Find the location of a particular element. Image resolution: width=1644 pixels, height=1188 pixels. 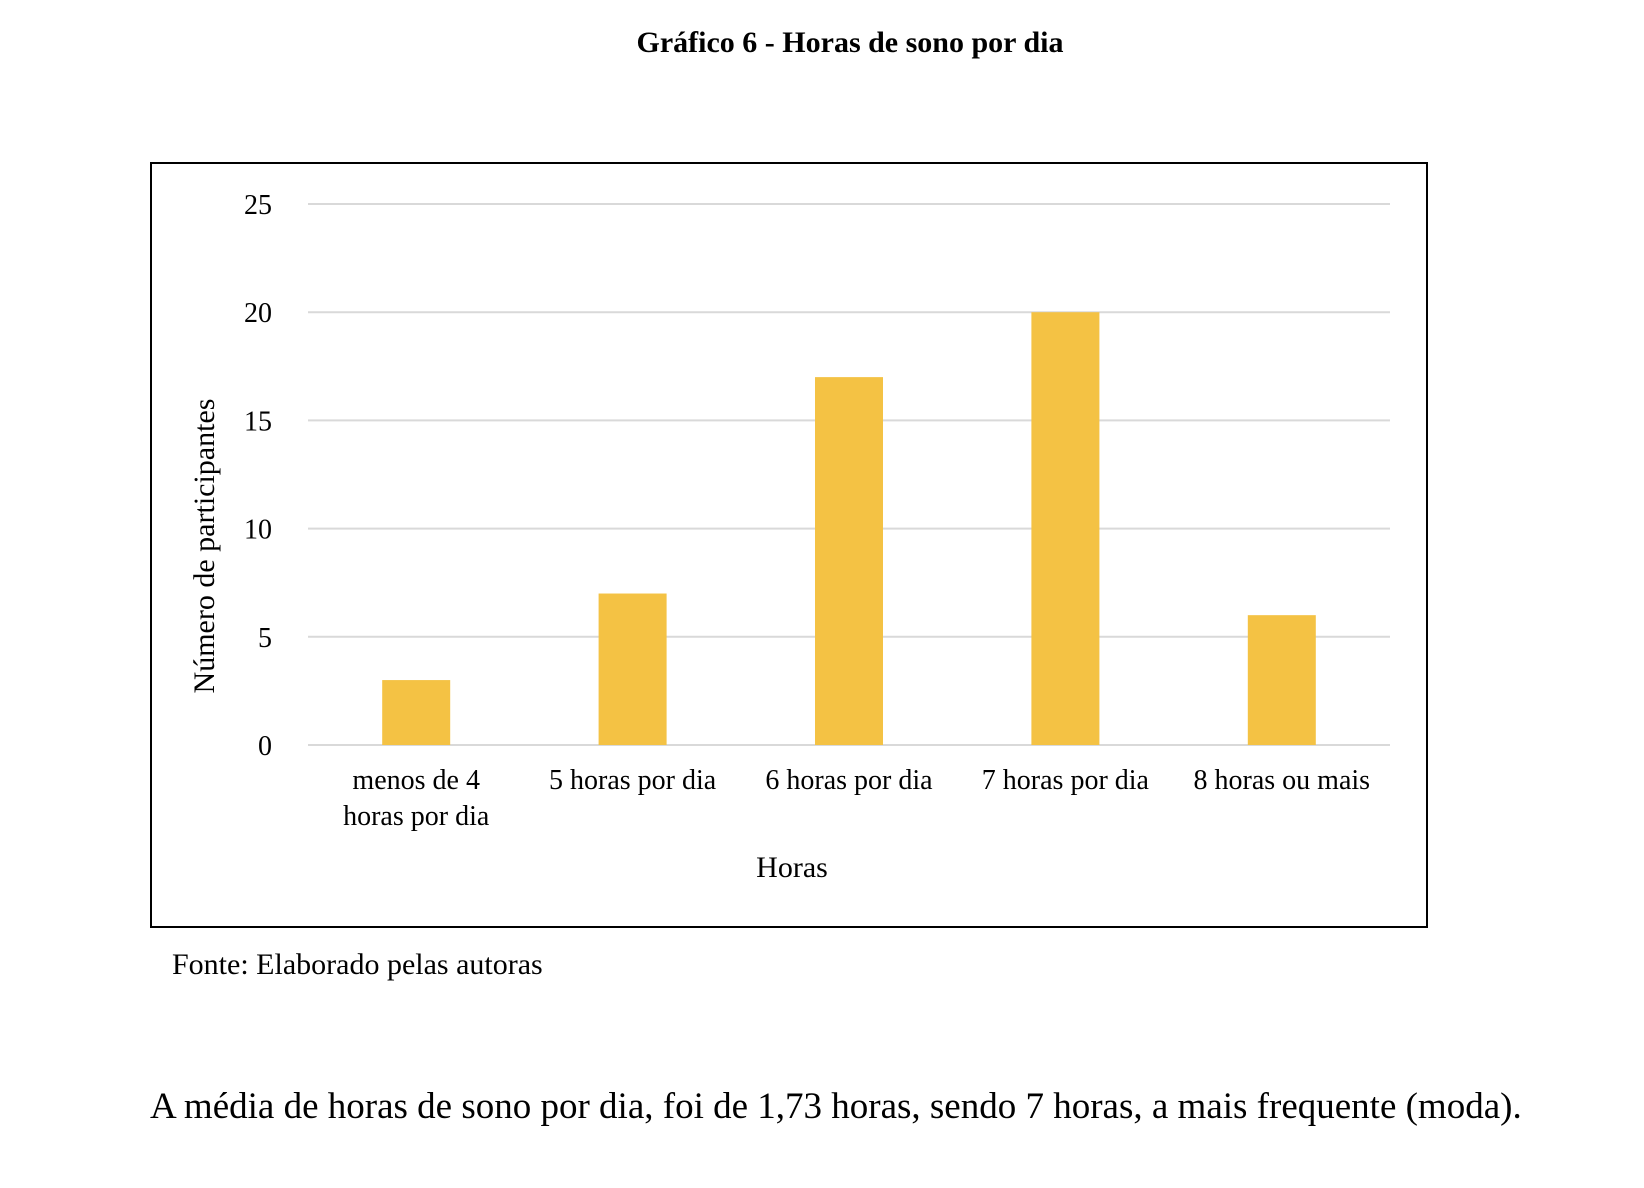

x-tick-label-line: 7 horas por dia is located at coordinates (1066, 780).